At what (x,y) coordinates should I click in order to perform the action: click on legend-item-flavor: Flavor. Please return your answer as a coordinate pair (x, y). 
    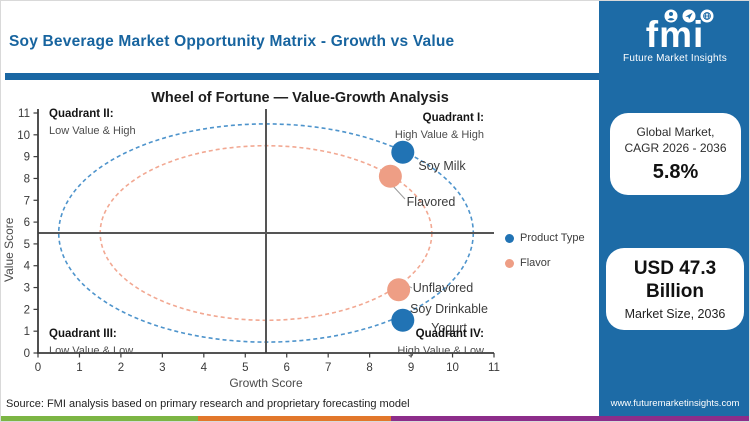
    Looking at the image, I should click on (545, 263).